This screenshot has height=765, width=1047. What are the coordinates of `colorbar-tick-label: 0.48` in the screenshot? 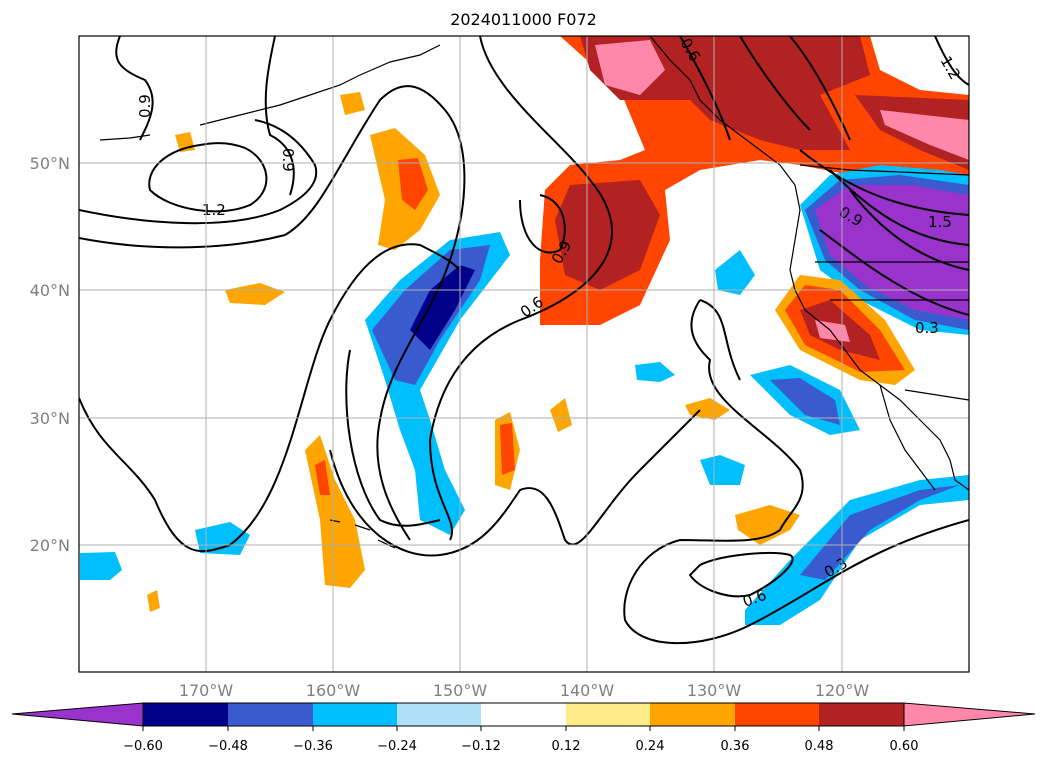 It's located at (819, 746).